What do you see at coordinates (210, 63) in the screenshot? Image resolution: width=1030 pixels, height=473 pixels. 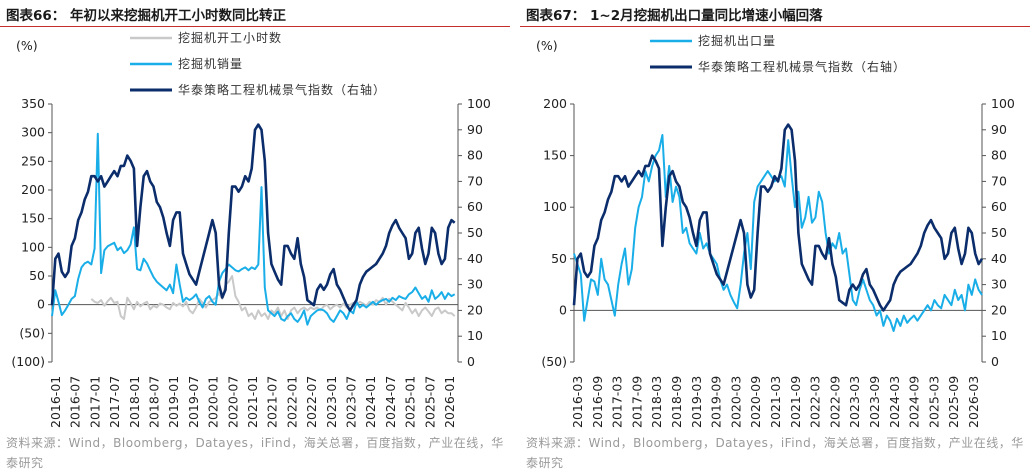 I see `legend-label: 挖掘机销量` at bounding box center [210, 63].